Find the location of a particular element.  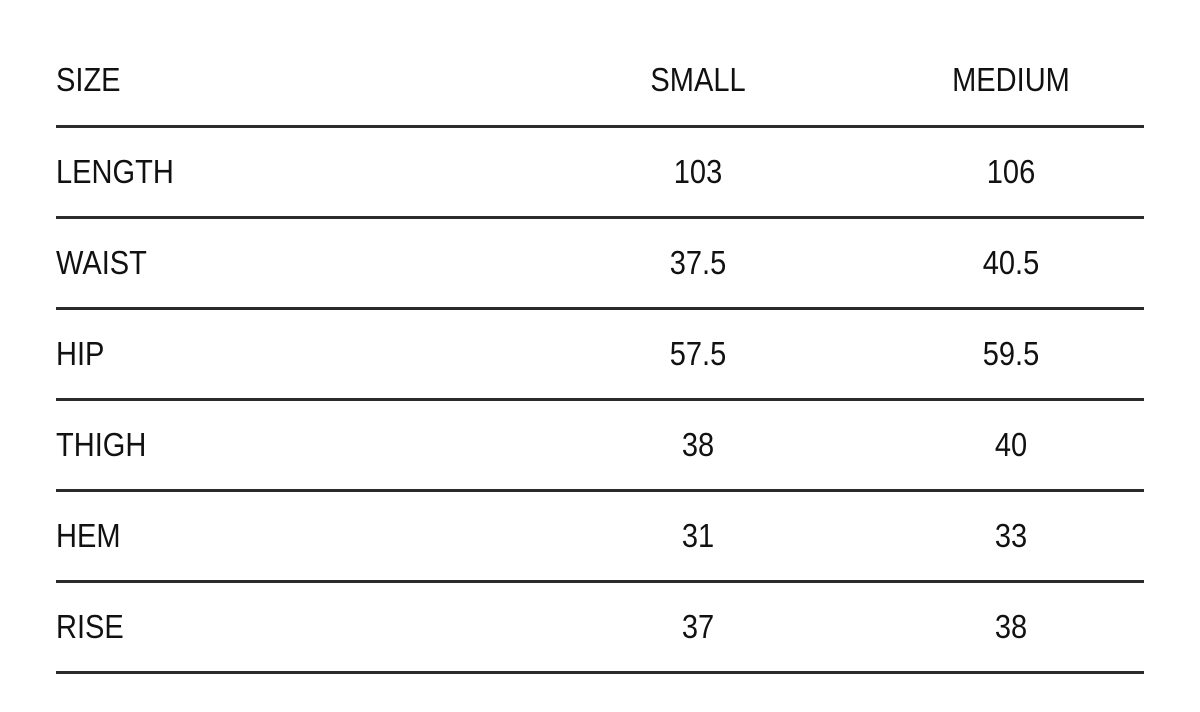

table-row-waist: WAIST 37.5 40.5 is located at coordinates (600, 264).